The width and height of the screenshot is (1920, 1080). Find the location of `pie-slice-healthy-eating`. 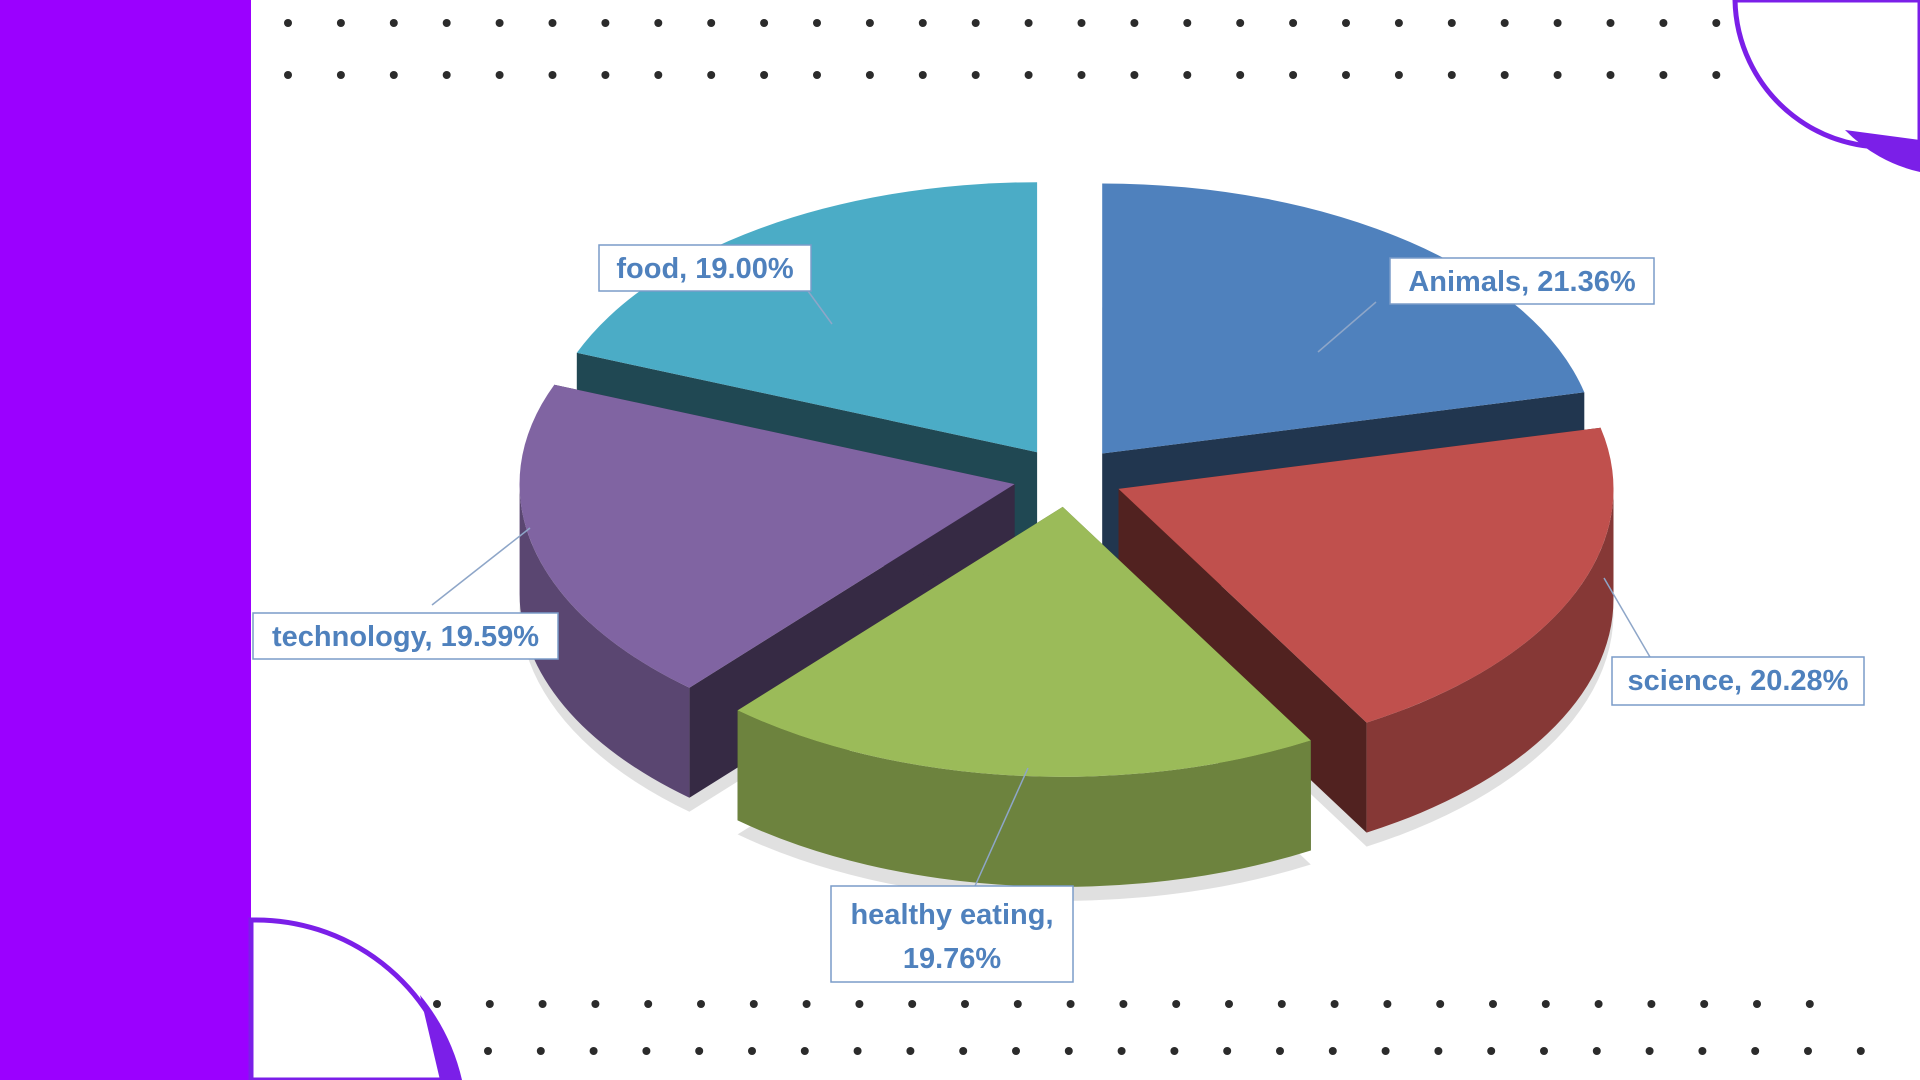

pie-slice-healthy-eating is located at coordinates (1024, 641).